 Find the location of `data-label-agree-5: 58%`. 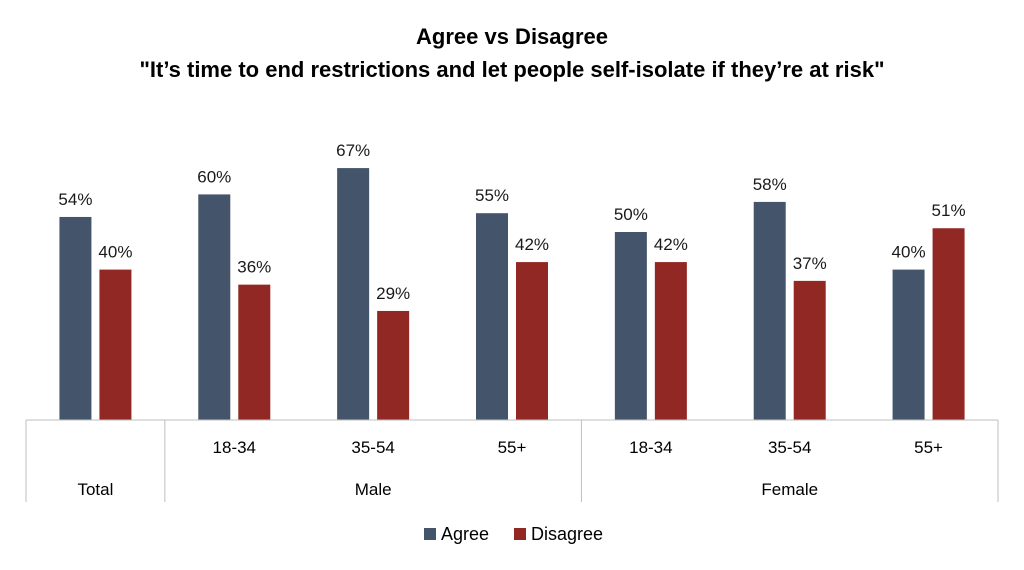

data-label-agree-5: 58% is located at coordinates (770, 184).